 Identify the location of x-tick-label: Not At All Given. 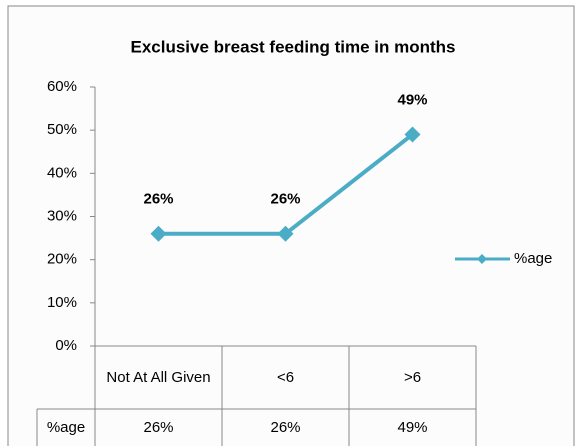
(158, 377).